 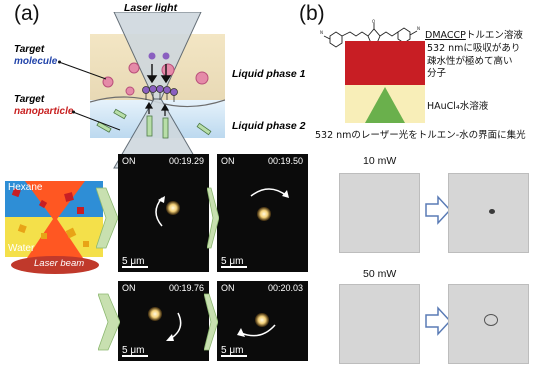 What do you see at coordinates (491, 320) in the screenshot?
I see `gold-deposit-ring` at bounding box center [491, 320].